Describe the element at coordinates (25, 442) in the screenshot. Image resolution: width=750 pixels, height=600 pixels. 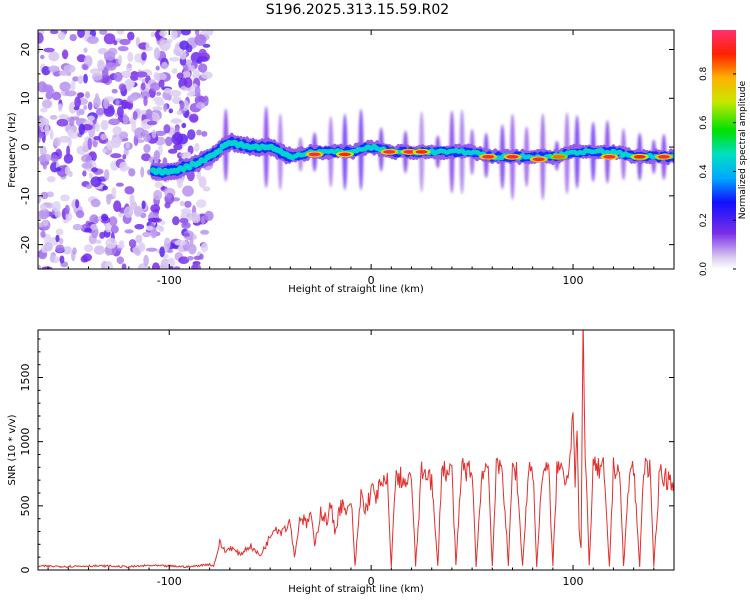
I see `y-tick-label: 1000` at that location.